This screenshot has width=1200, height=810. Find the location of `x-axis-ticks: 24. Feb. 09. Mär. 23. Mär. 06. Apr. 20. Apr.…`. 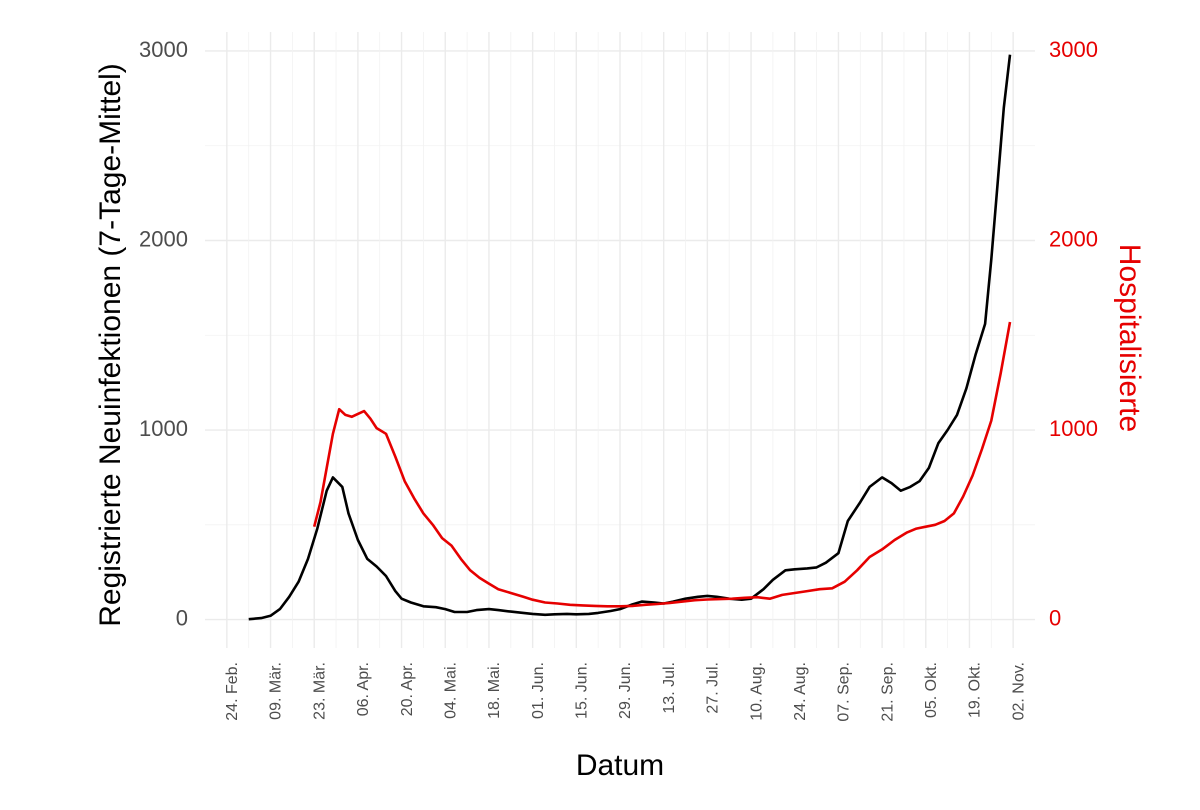

x-axis-ticks: 24. Feb. 09. Mär. 23. Mär. 06. Apr. 20. Apr.… is located at coordinates (625, 692).